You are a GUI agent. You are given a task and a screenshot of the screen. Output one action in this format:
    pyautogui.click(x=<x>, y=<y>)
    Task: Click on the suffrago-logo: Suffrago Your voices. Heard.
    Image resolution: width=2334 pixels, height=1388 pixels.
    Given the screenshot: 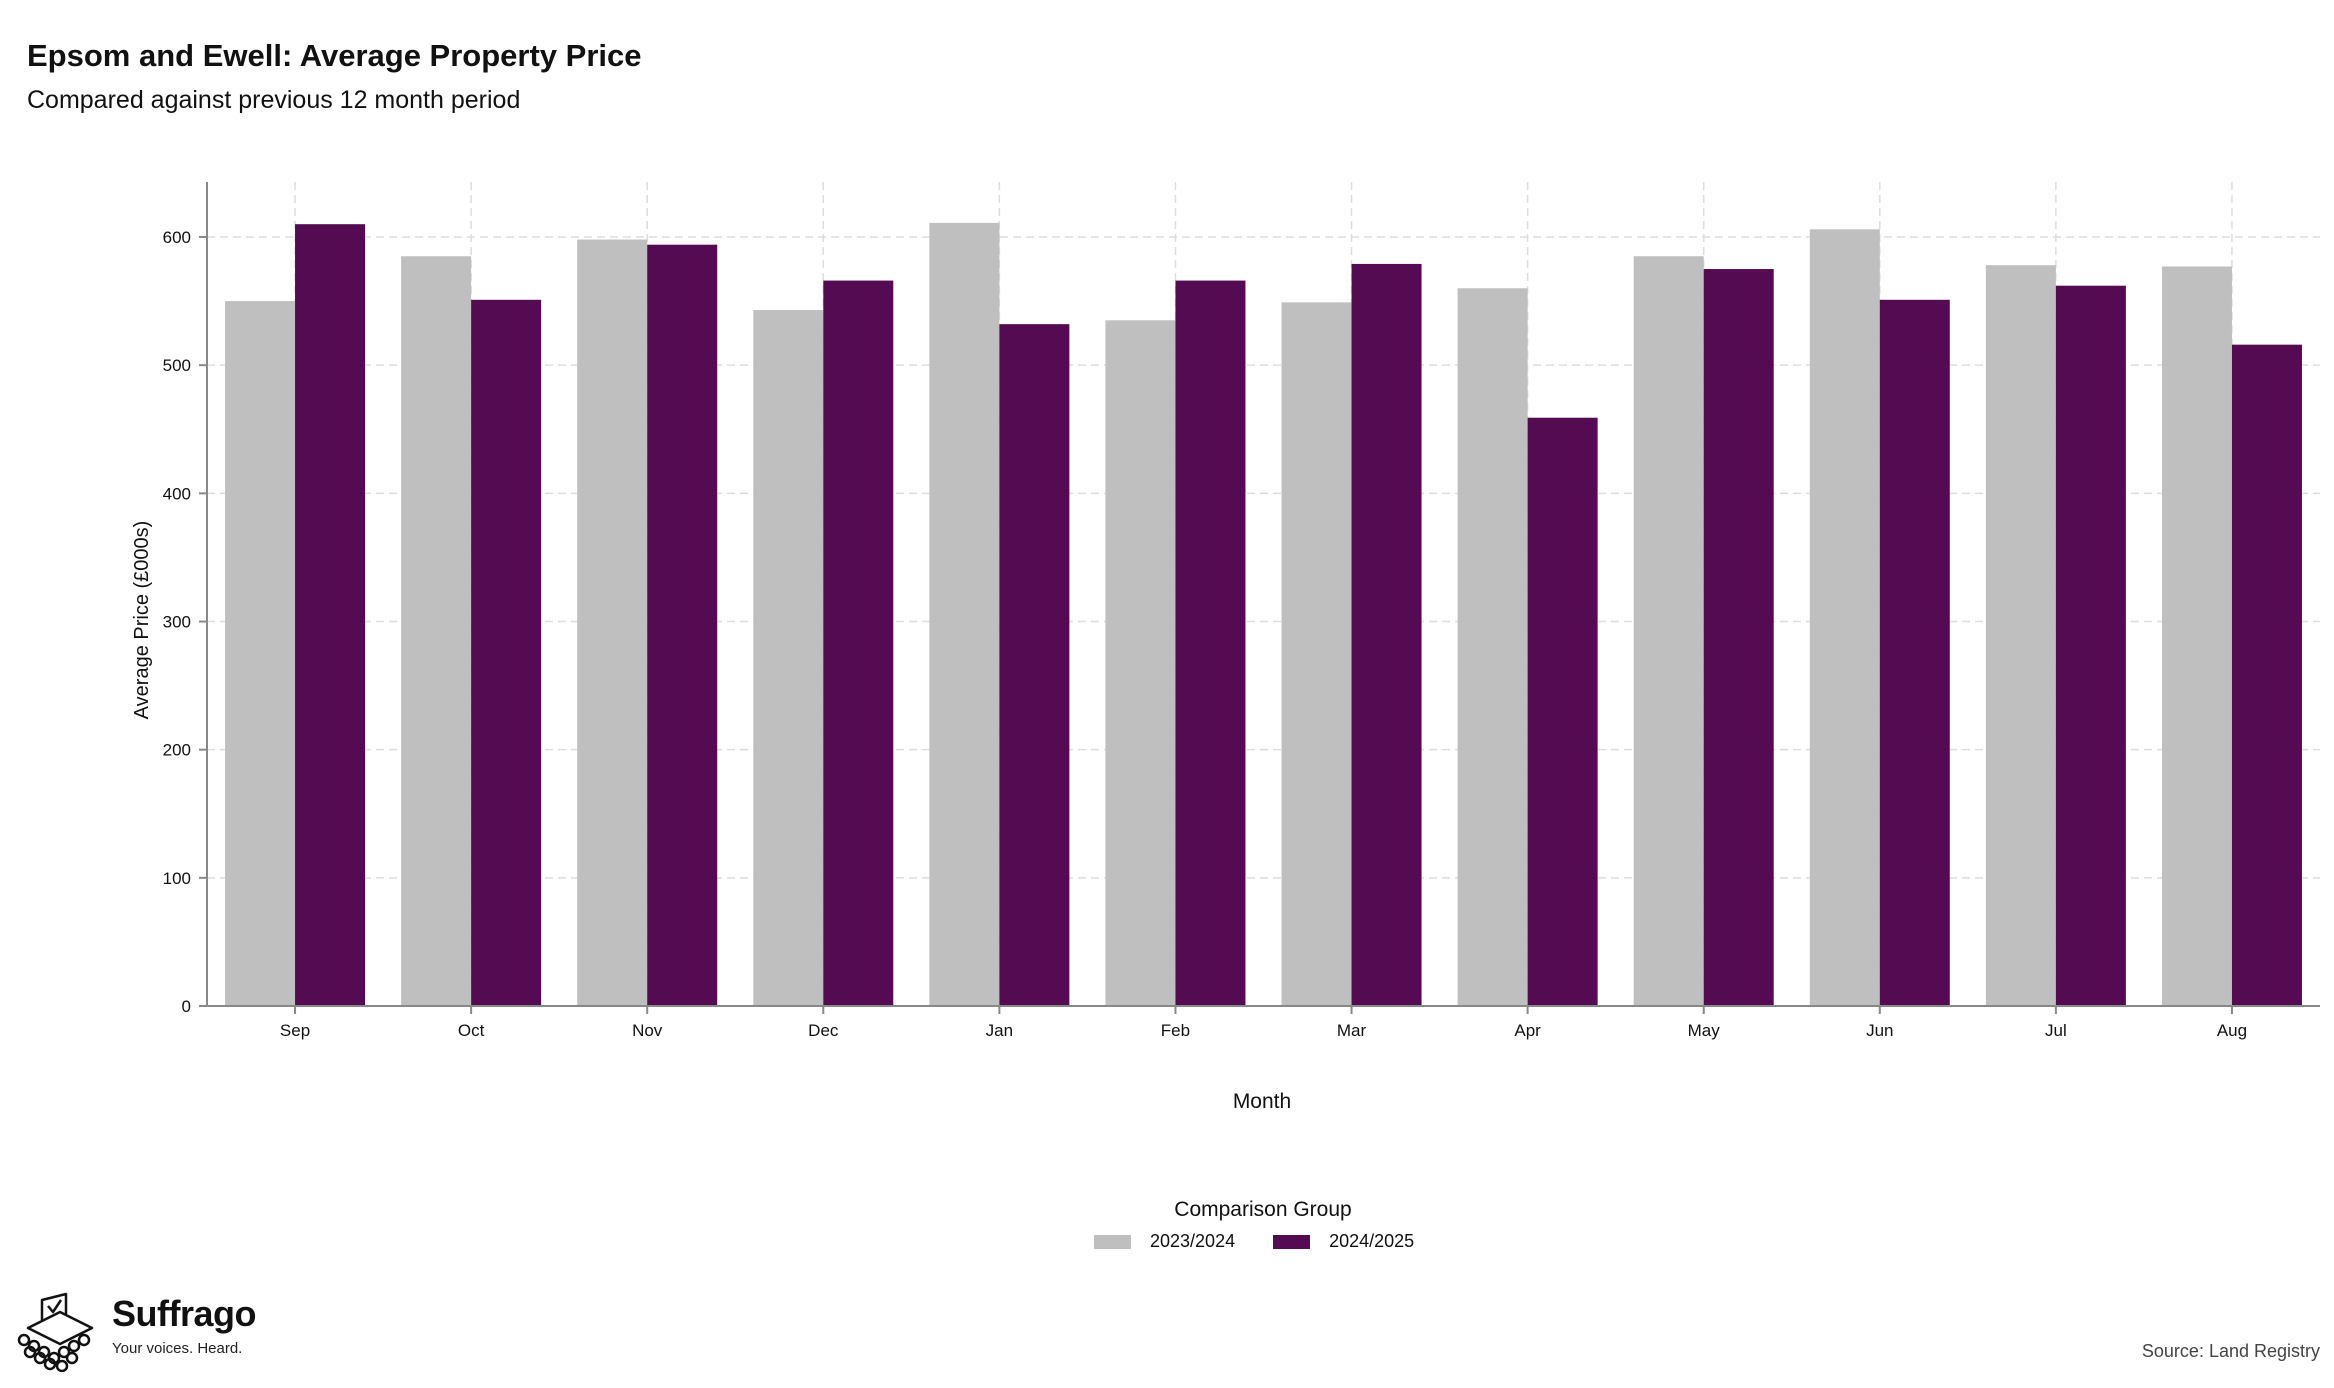 What is the action you would take?
    pyautogui.click(x=135, y=1332)
    